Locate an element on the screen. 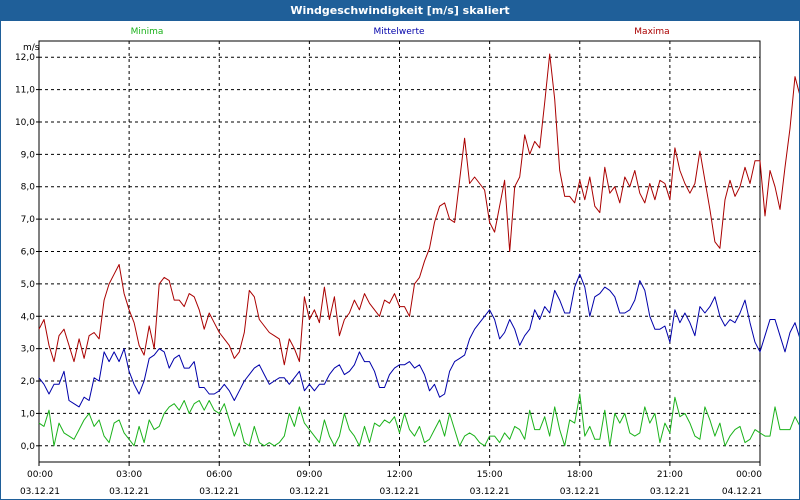 The image size is (800, 500). y-tick-label: 12,0 is located at coordinates (25, 58).